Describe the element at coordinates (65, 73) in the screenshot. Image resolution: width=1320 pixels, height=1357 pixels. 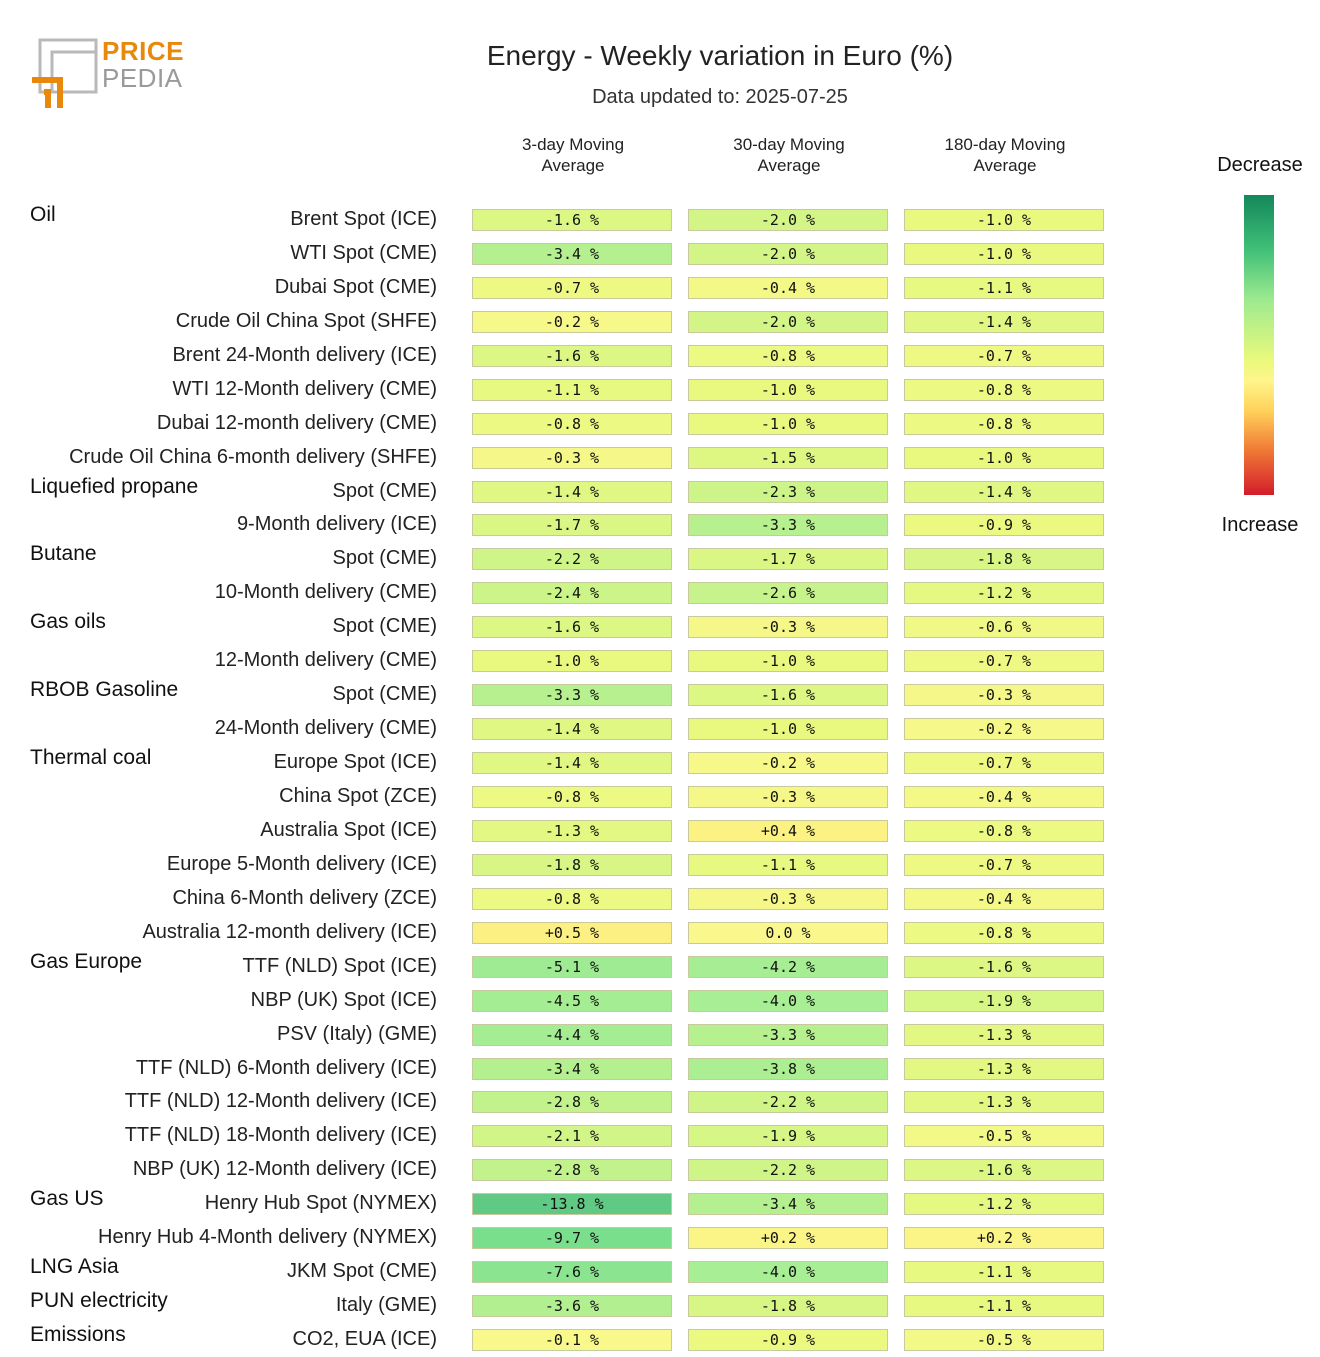
I see `logo-mark-icon` at that location.